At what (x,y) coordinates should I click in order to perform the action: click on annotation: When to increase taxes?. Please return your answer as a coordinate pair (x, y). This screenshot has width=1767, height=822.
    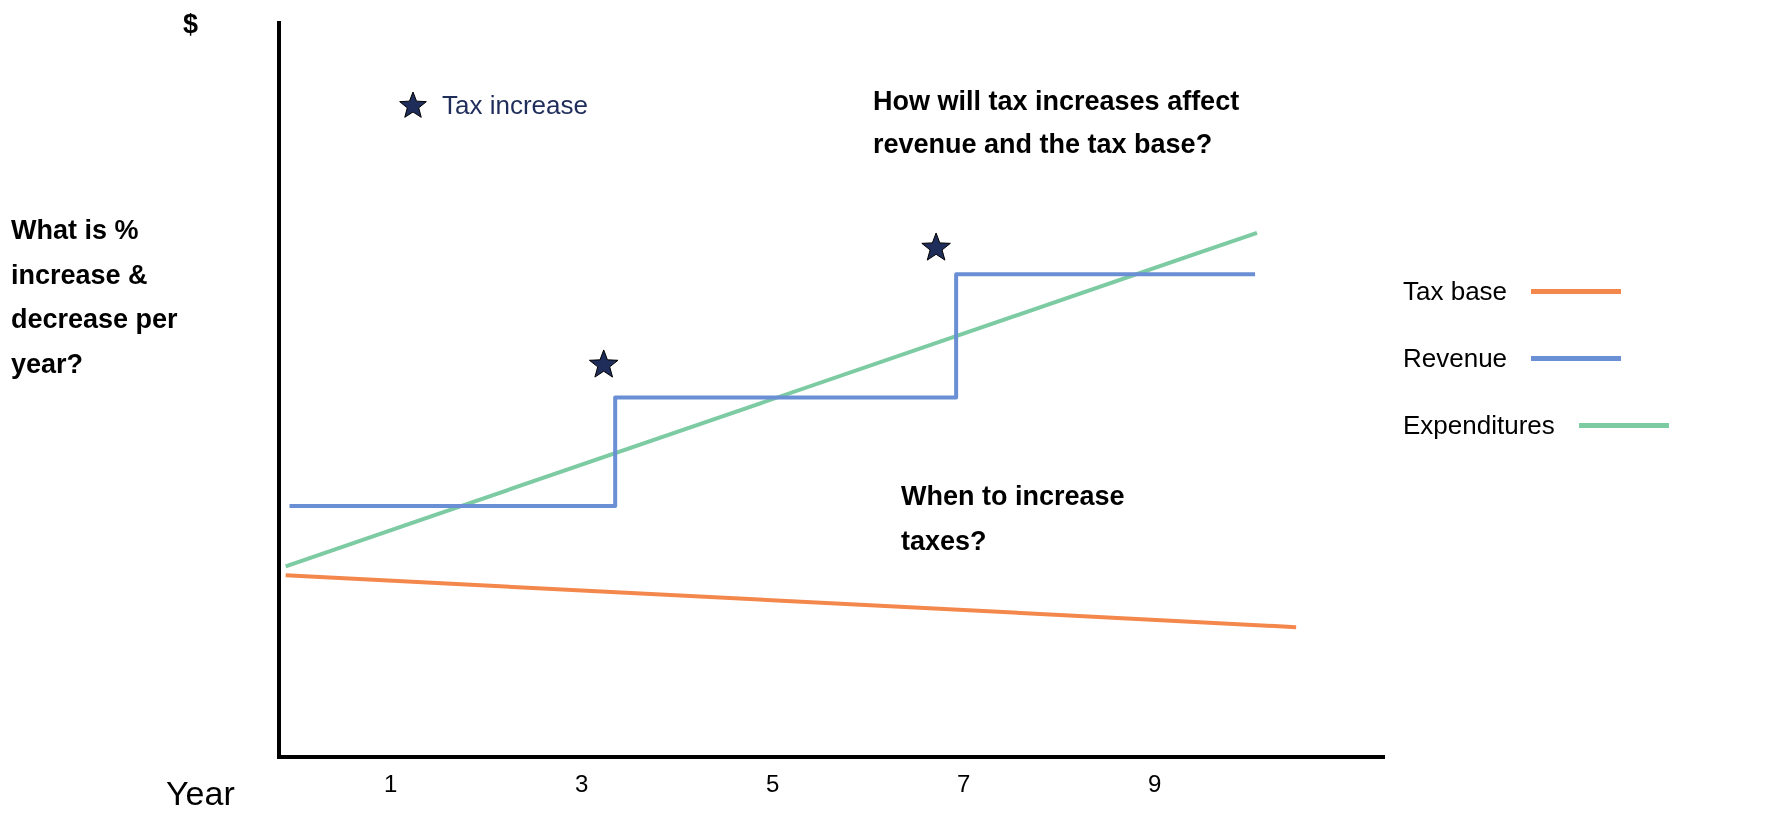
    Looking at the image, I should click on (1013, 519).